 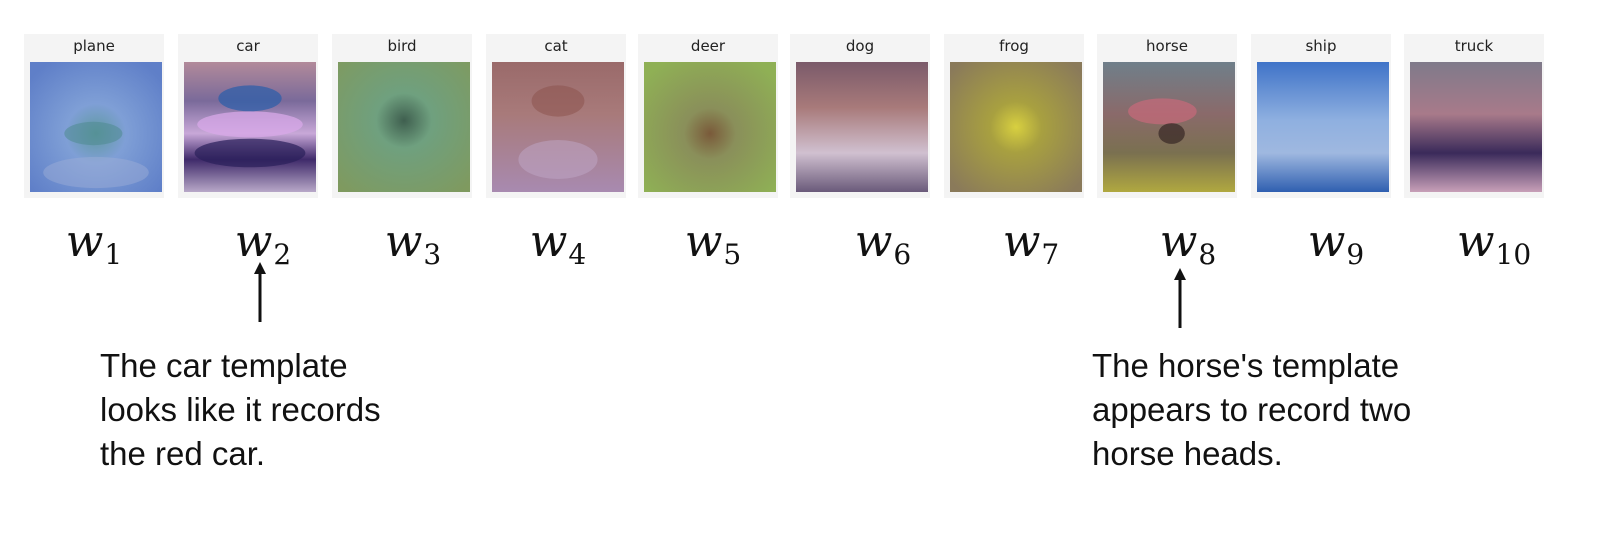 I want to click on note-line: appears to record two, so click(x=1252, y=409).